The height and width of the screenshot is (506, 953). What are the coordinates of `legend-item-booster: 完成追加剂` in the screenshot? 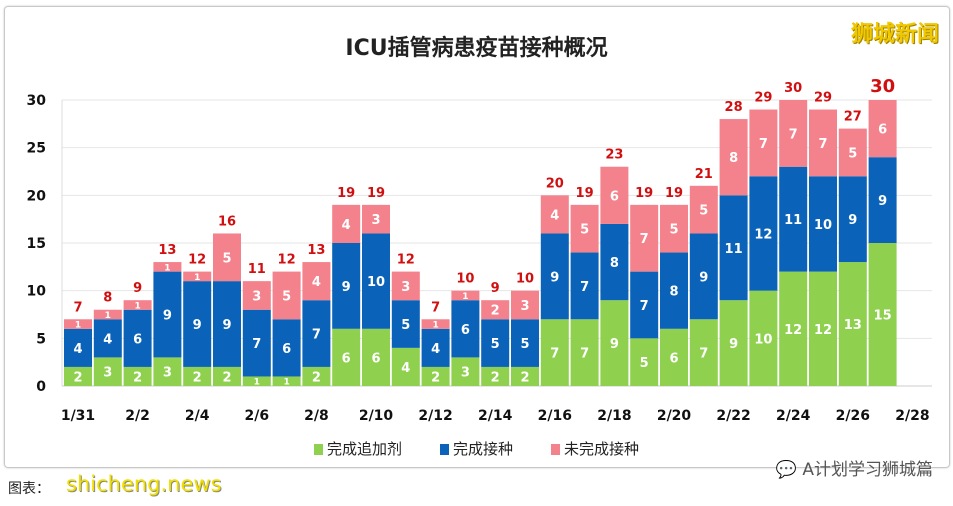 It's located at (357, 448).